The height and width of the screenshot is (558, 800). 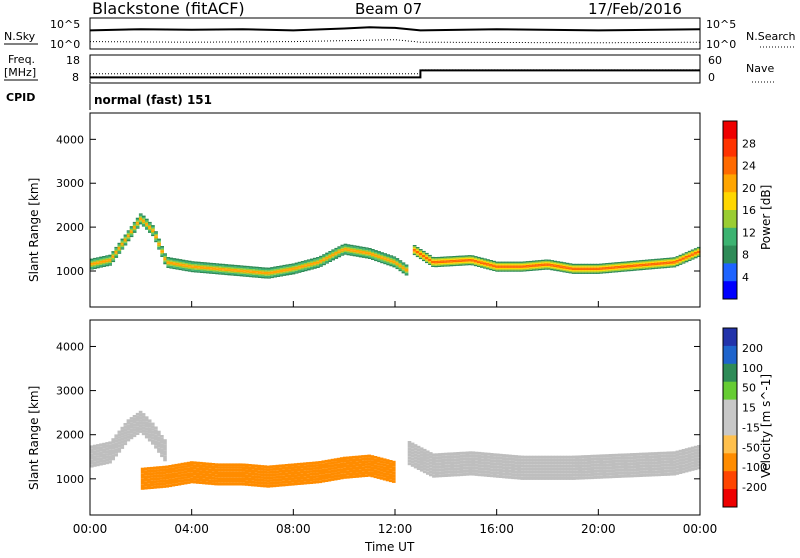 I want to click on colorbar-frame, so click(x=730, y=417).